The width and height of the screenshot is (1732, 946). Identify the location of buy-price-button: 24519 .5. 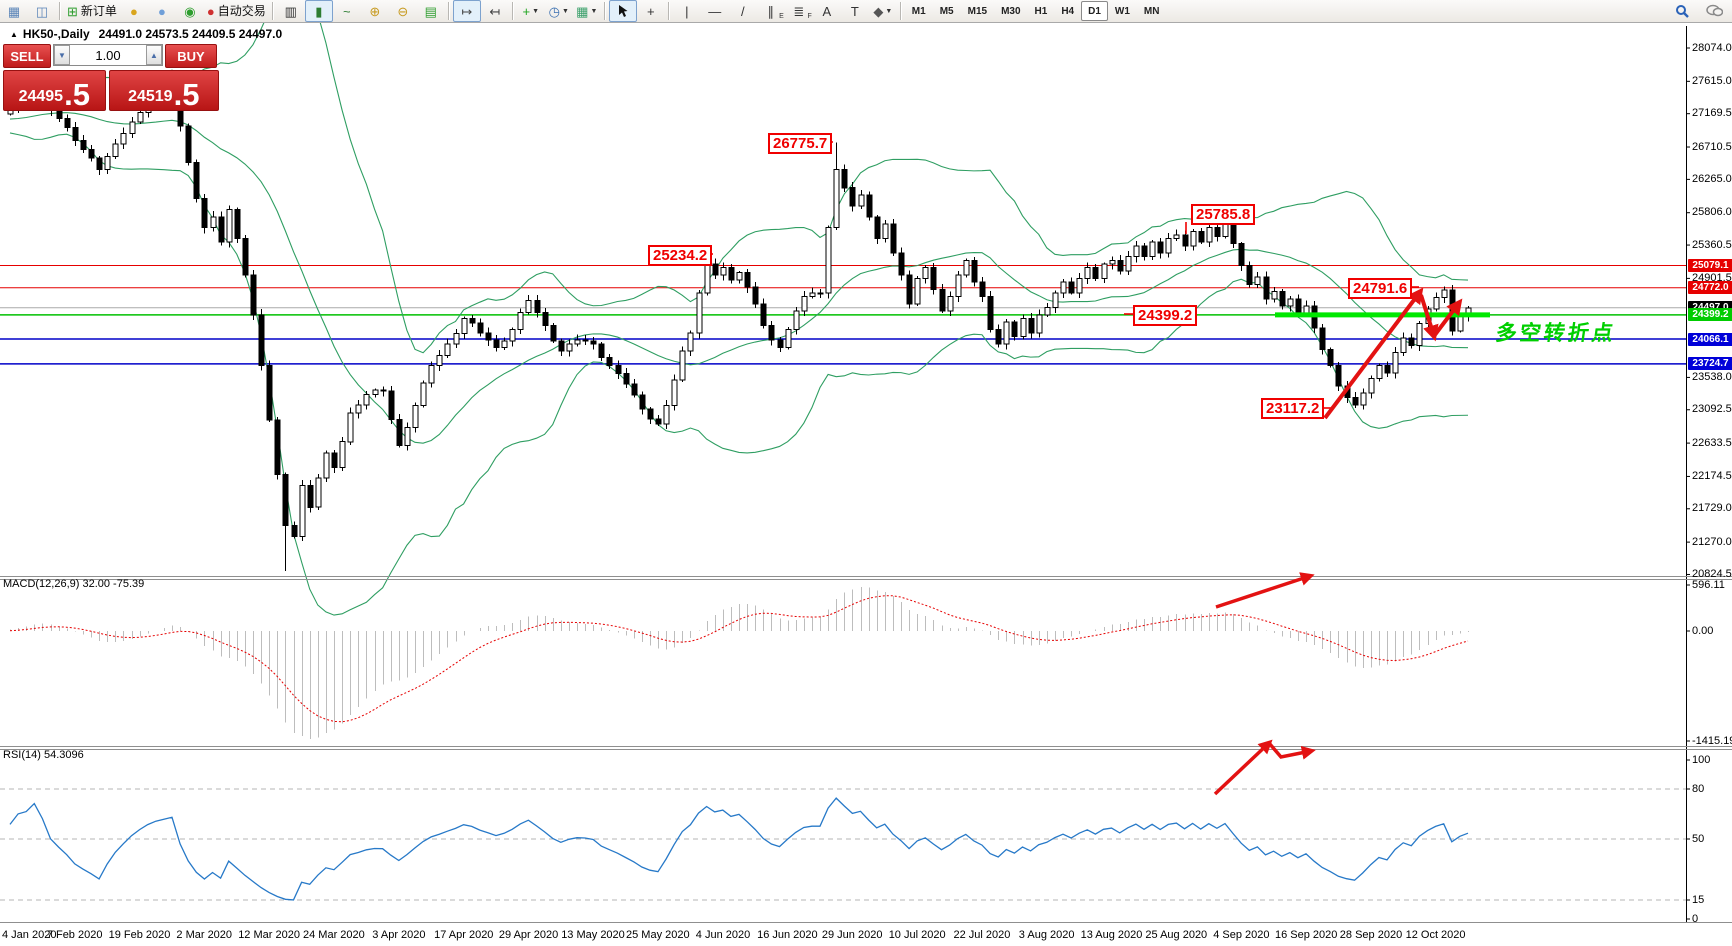
(163, 91).